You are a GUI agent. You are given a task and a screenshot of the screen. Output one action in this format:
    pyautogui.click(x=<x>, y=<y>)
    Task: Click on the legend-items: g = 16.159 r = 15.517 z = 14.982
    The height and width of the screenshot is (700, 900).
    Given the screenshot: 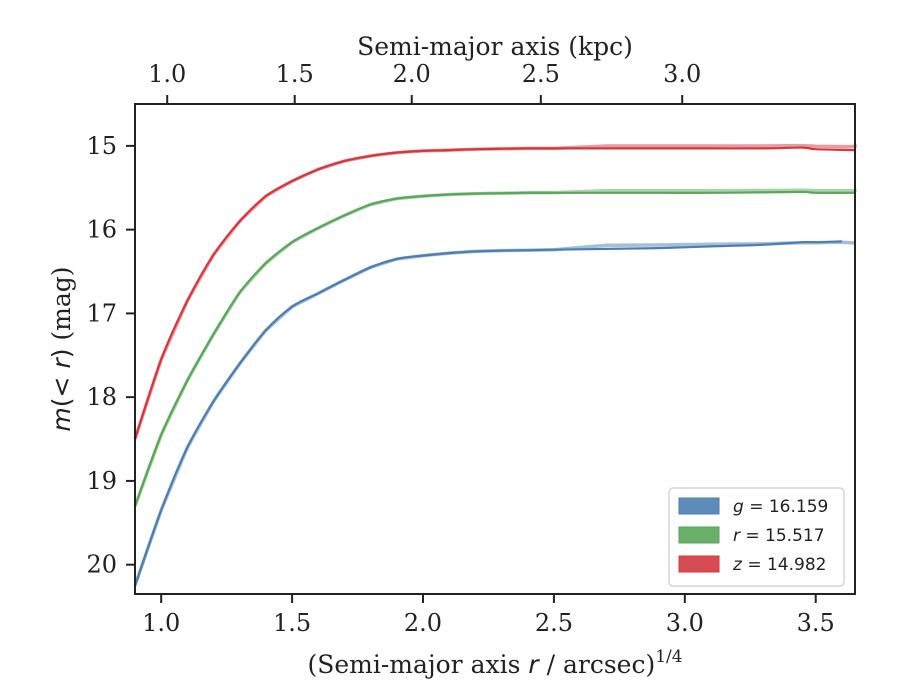 What is the action you would take?
    pyautogui.click(x=753, y=536)
    